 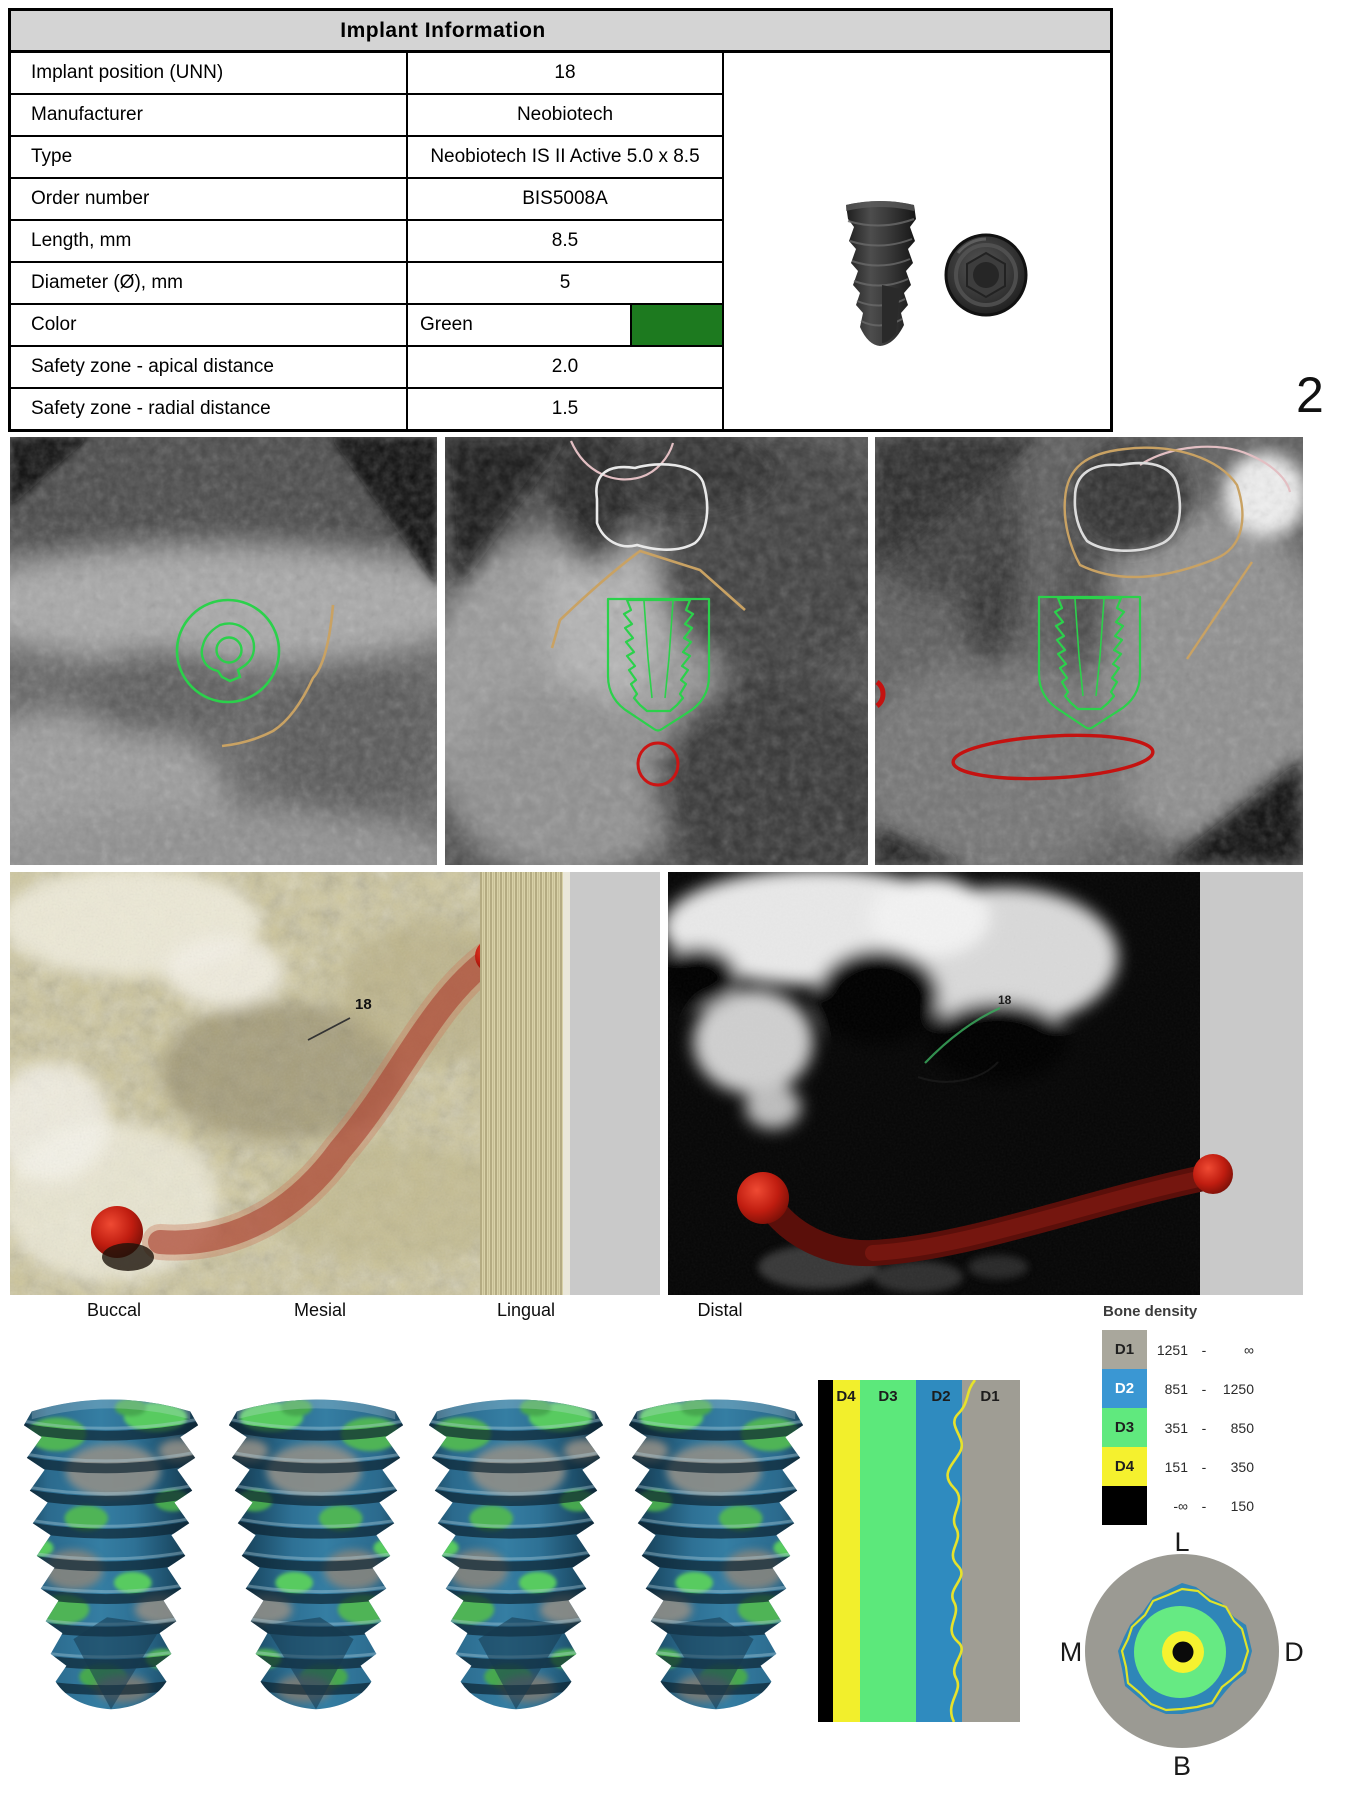 What do you see at coordinates (888, 1551) in the screenshot?
I see `strip-band-d3` at bounding box center [888, 1551].